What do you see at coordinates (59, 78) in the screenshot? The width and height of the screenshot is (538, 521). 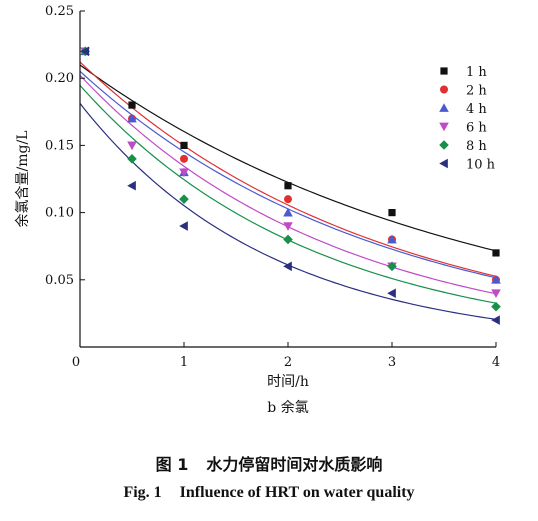 I see `y-tick-label: 0.20` at bounding box center [59, 78].